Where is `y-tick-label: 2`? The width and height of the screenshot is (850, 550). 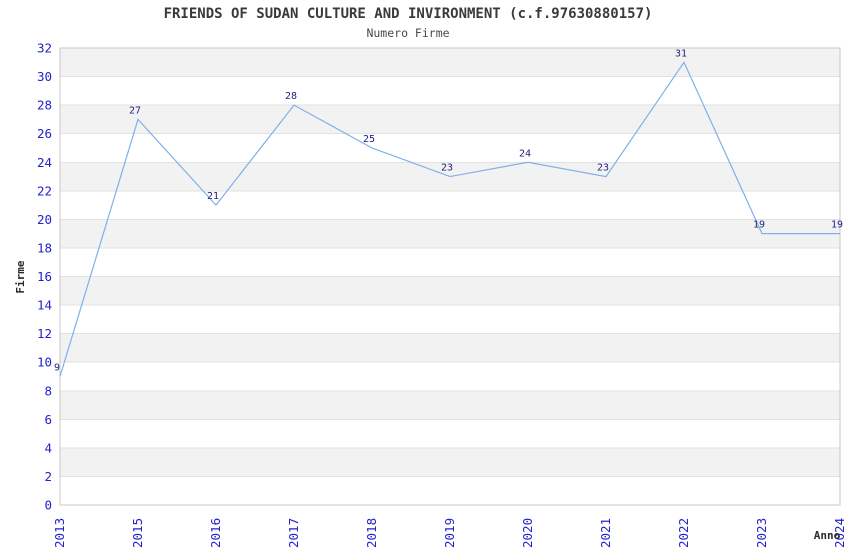 y-tick-label: 2 is located at coordinates (48, 476).